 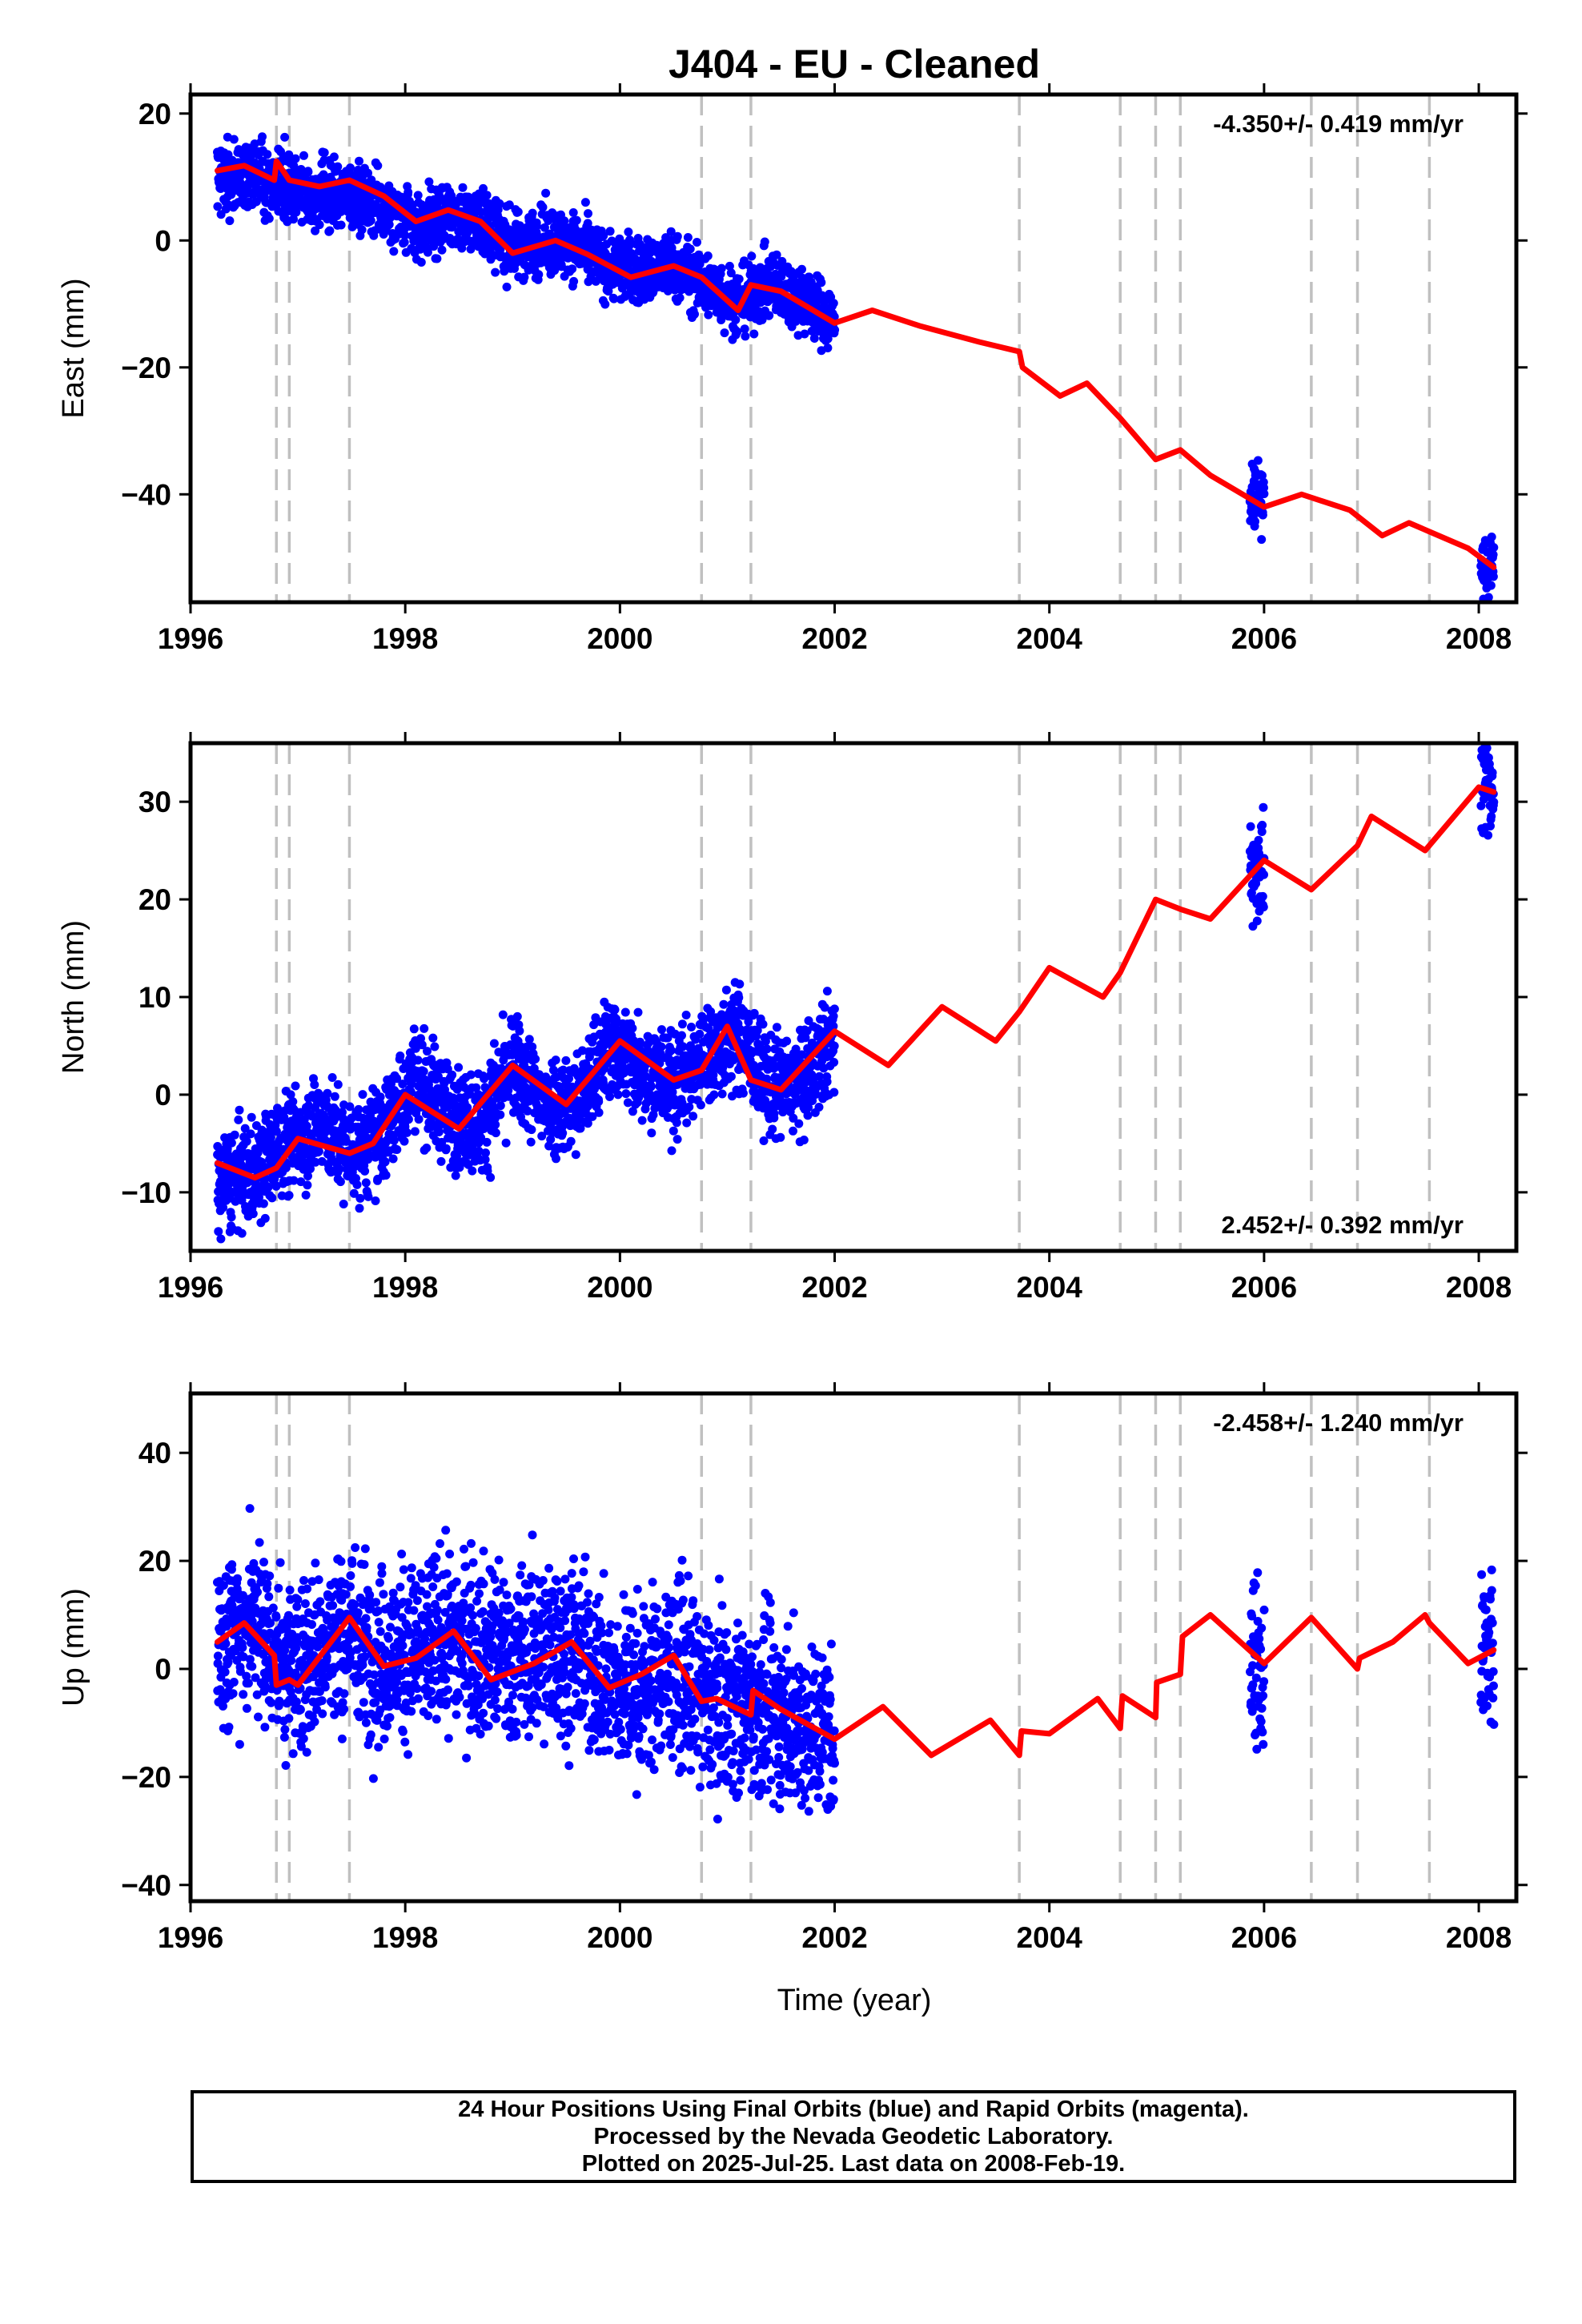 I want to click on rate-annotation: 2.452+/- 0.392 mm/yr, so click(x=1343, y=1225).